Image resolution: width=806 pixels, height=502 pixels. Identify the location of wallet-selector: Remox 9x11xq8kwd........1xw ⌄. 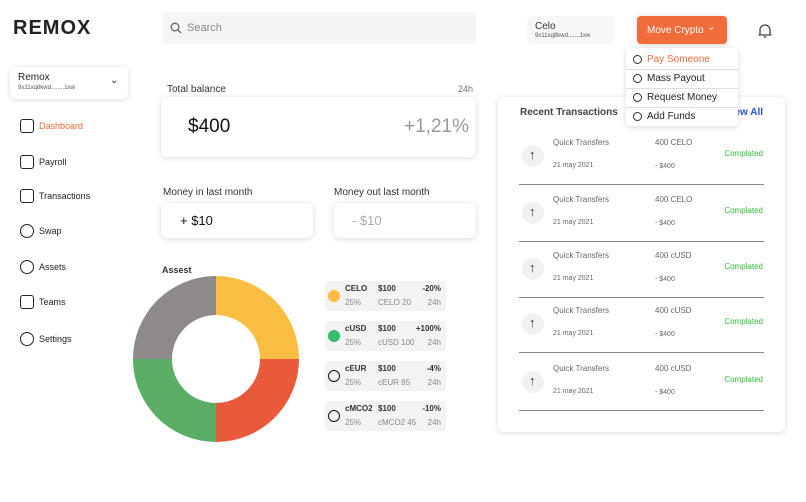
(69, 83).